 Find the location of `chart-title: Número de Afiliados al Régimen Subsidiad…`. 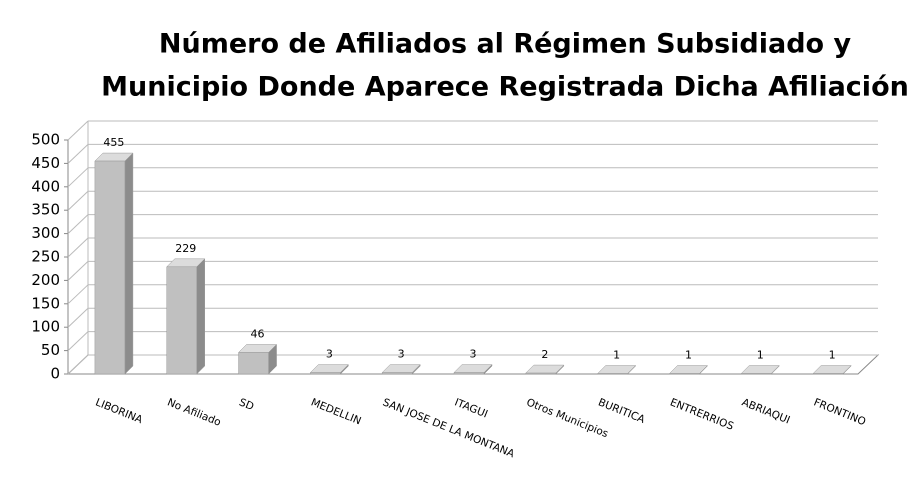

chart-title: Número de Afiliados al Régimen Subsidiad… is located at coordinates (505, 44).